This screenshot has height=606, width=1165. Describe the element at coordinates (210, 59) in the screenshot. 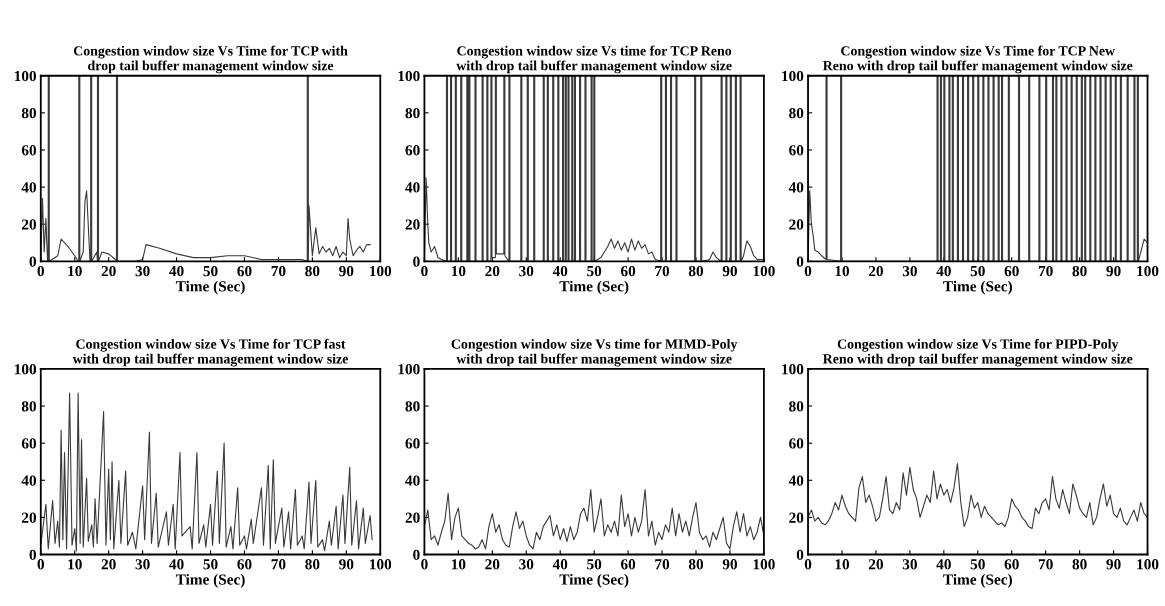

I see `chart-title: Congestion window size Vs Time for TCP with drop tail buffer management window size` at that location.